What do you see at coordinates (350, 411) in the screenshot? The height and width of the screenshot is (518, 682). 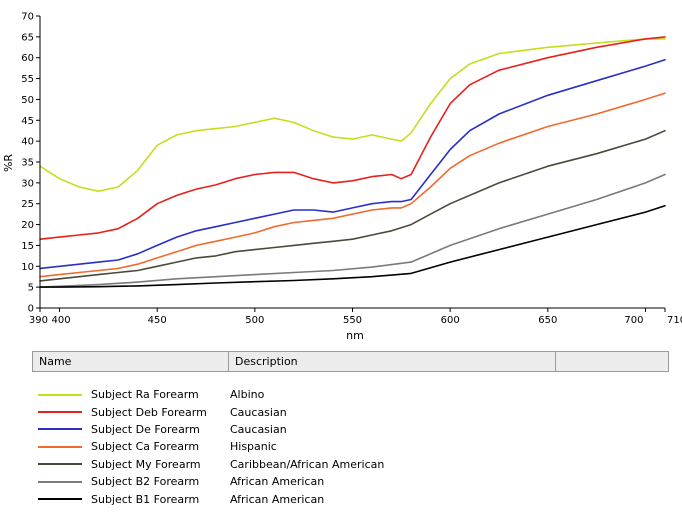 I see `legend-row: Subject Deb Forearm Caucasian` at bounding box center [350, 411].